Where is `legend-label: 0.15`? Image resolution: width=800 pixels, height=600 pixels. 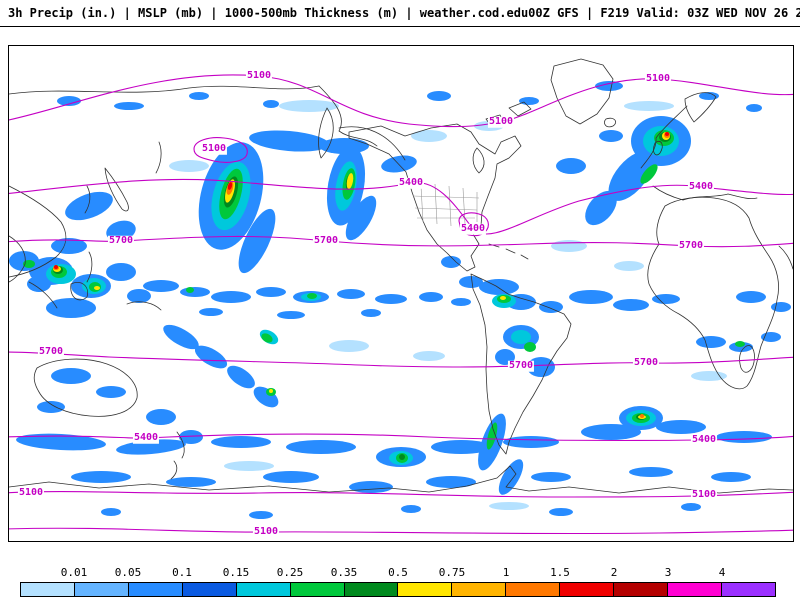
legend-label: 0.15 is located at coordinates (236, 572).